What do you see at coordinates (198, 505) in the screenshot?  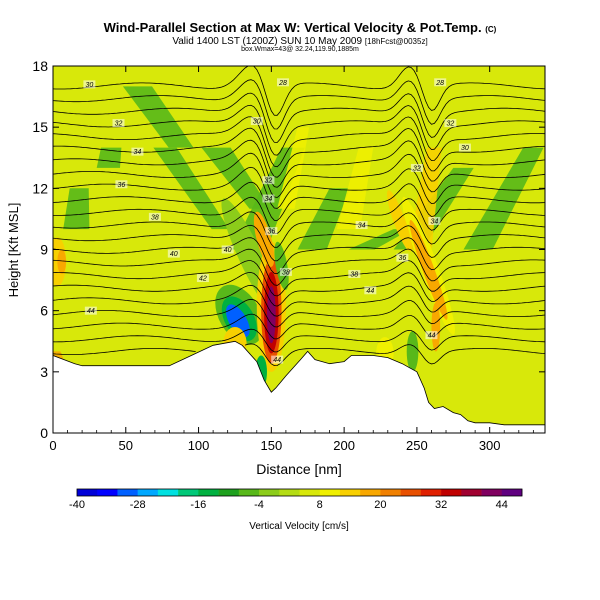 I see `colorbar-tick-label: -16` at bounding box center [198, 505].